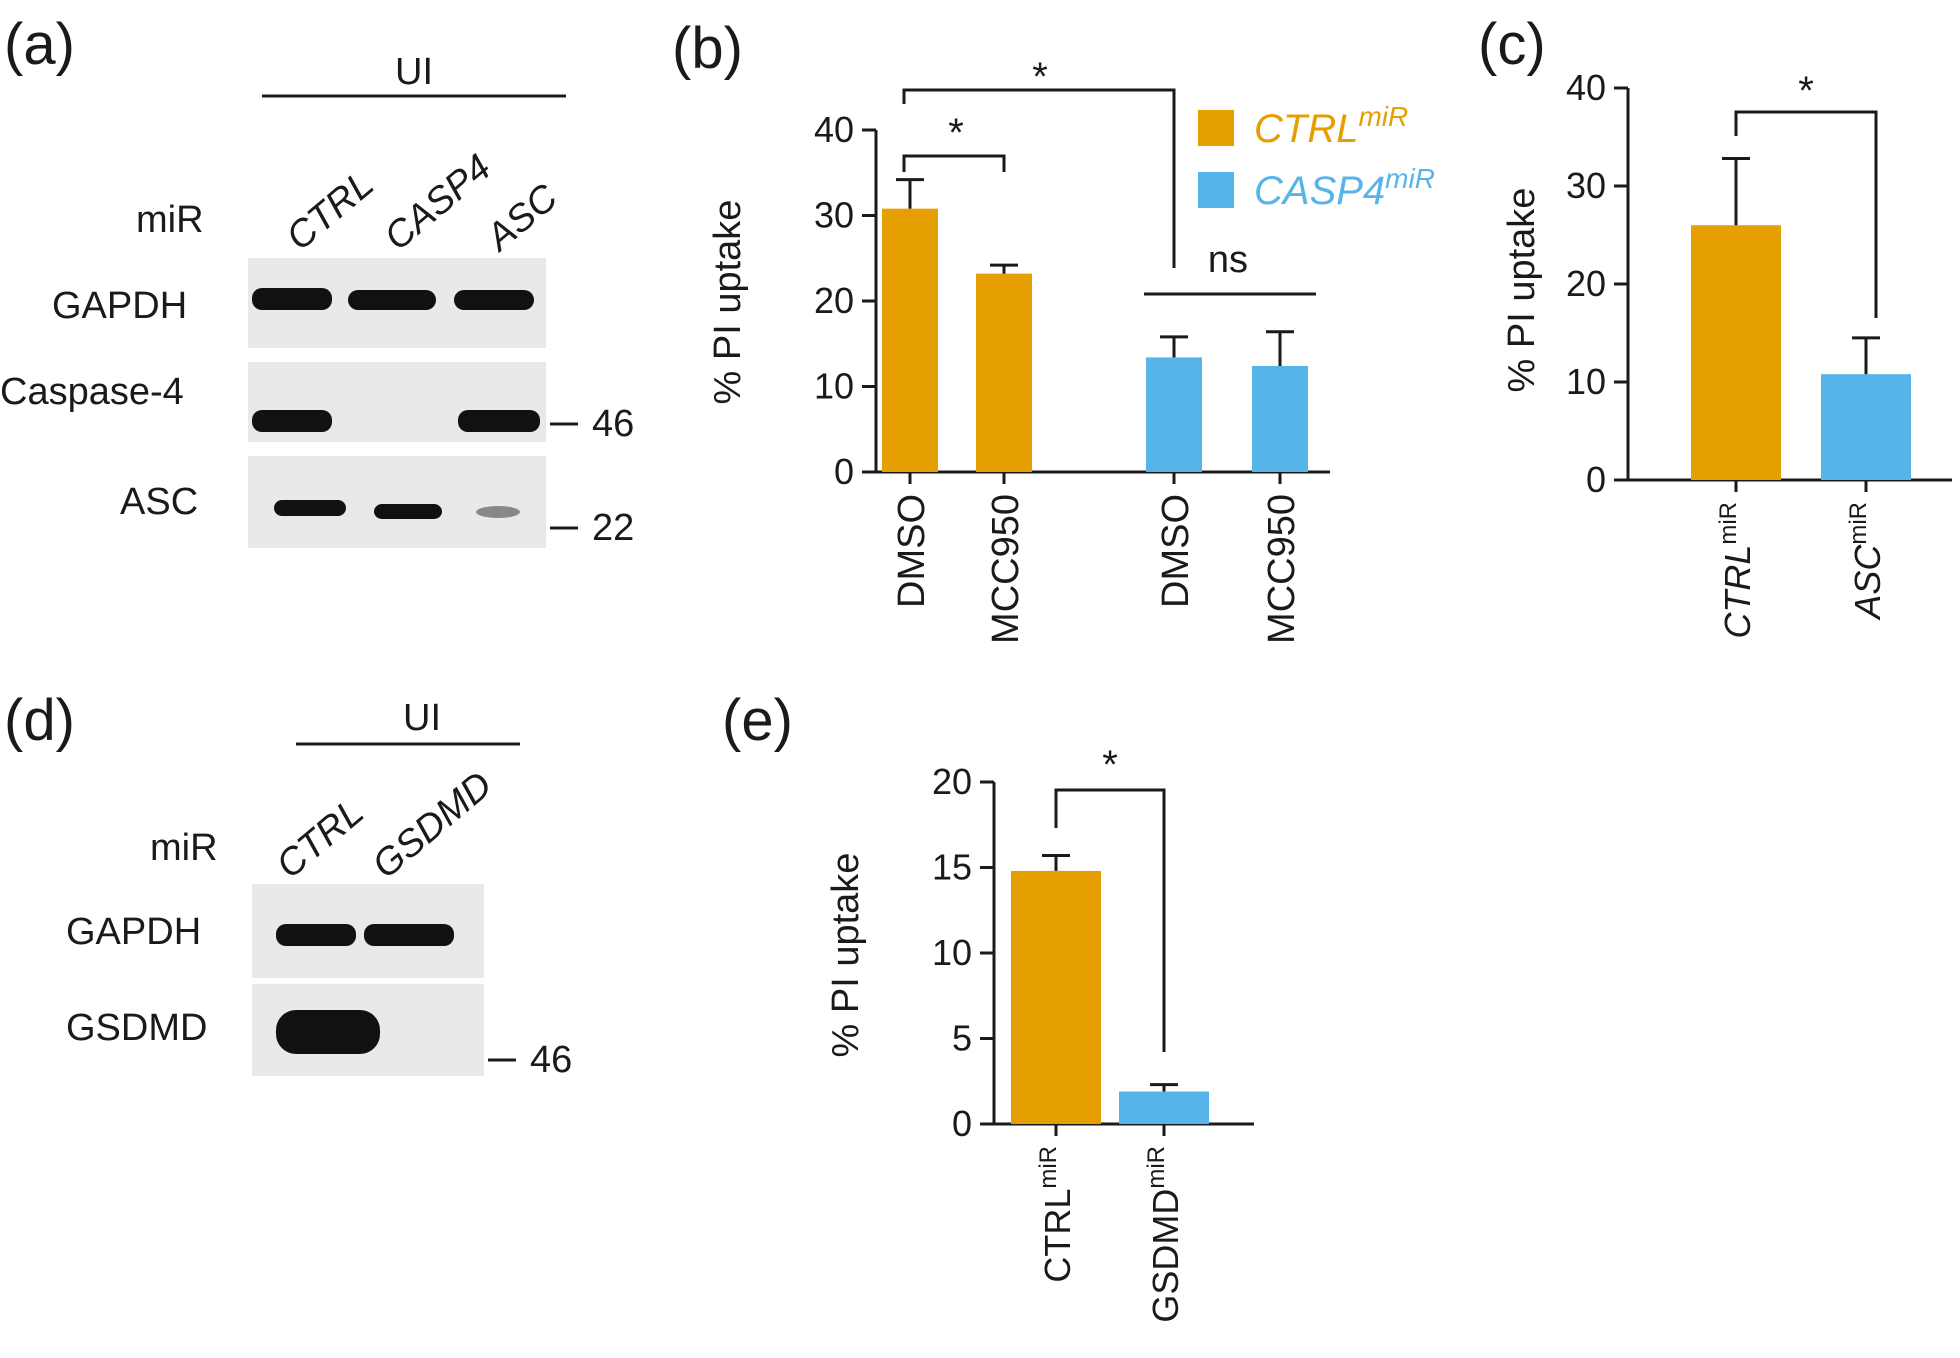 The width and height of the screenshot is (1960, 1358). What do you see at coordinates (432, 825) in the screenshot?
I see `blot-d-lane-gsdmd: GSDMD` at bounding box center [432, 825].